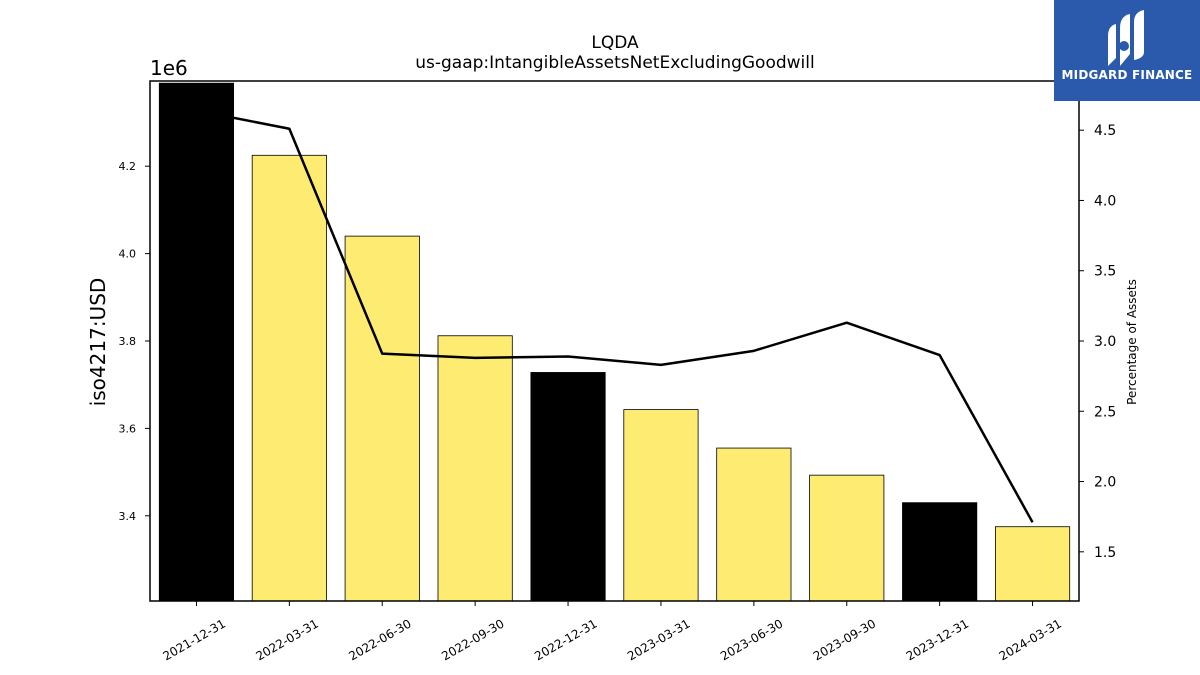 This screenshot has width=1200, height=675. I want to click on y-axis-label: iso4217:USD, so click(98, 342).